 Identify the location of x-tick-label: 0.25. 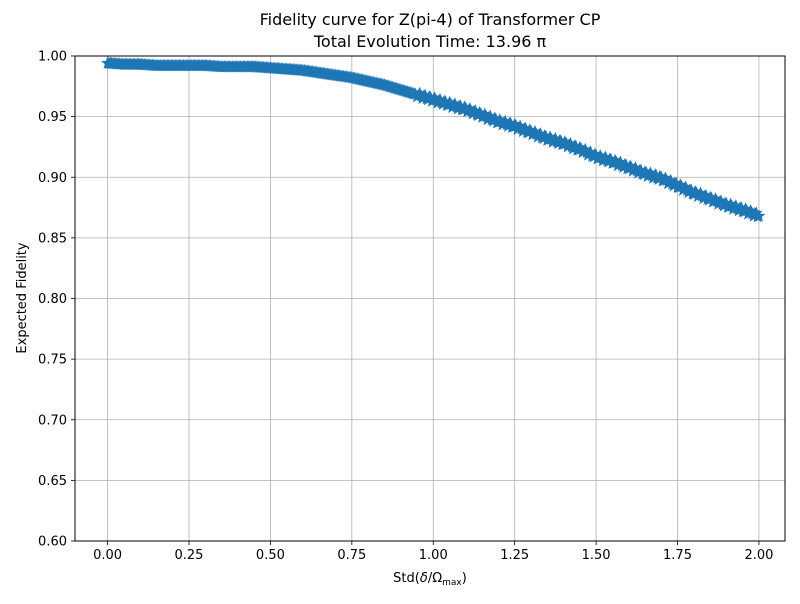
(189, 555).